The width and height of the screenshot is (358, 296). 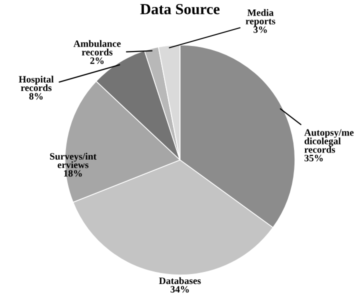 I want to click on data-label: 35%, so click(x=313, y=158).